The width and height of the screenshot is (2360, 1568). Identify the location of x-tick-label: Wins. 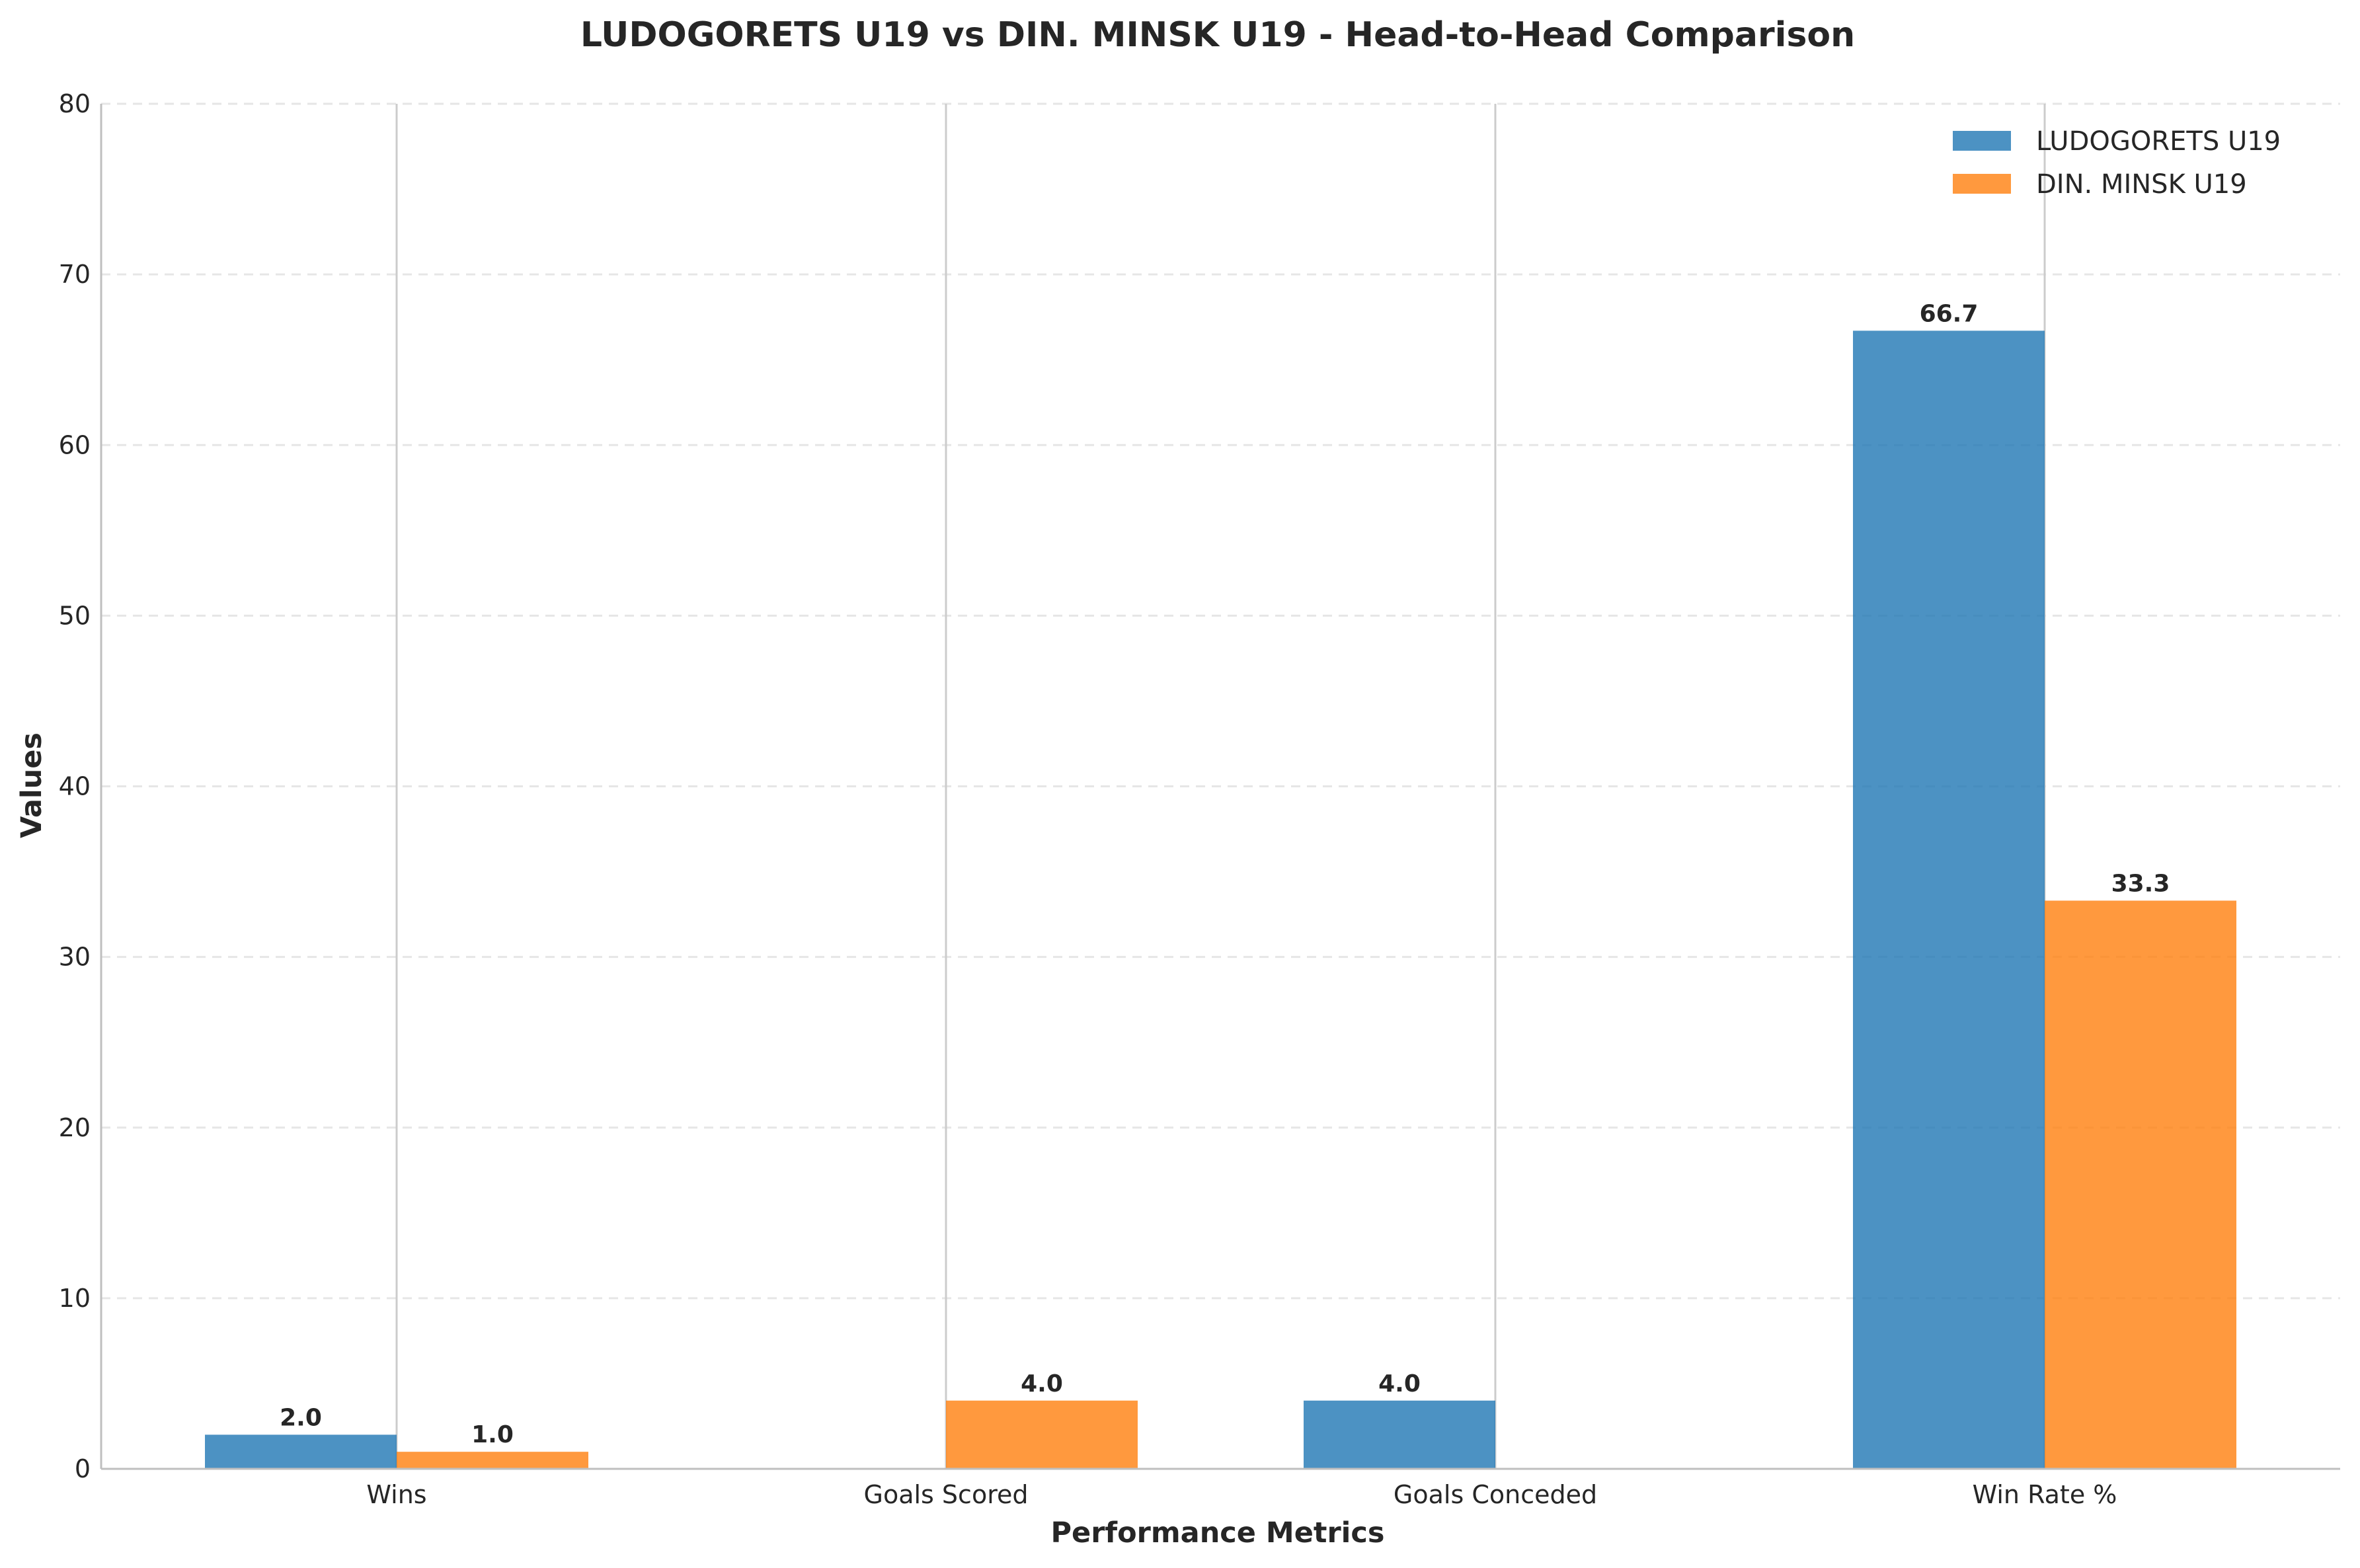
(396, 1494).